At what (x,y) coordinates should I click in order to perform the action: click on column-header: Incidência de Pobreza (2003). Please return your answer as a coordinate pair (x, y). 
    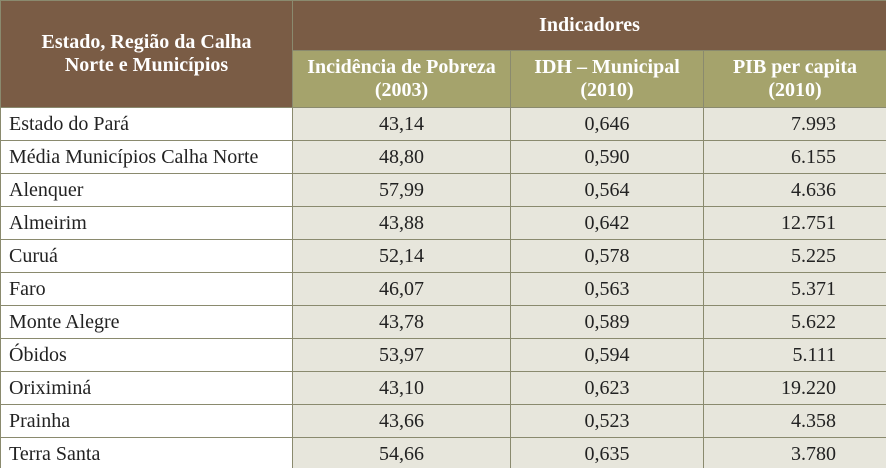
    Looking at the image, I should click on (401, 79).